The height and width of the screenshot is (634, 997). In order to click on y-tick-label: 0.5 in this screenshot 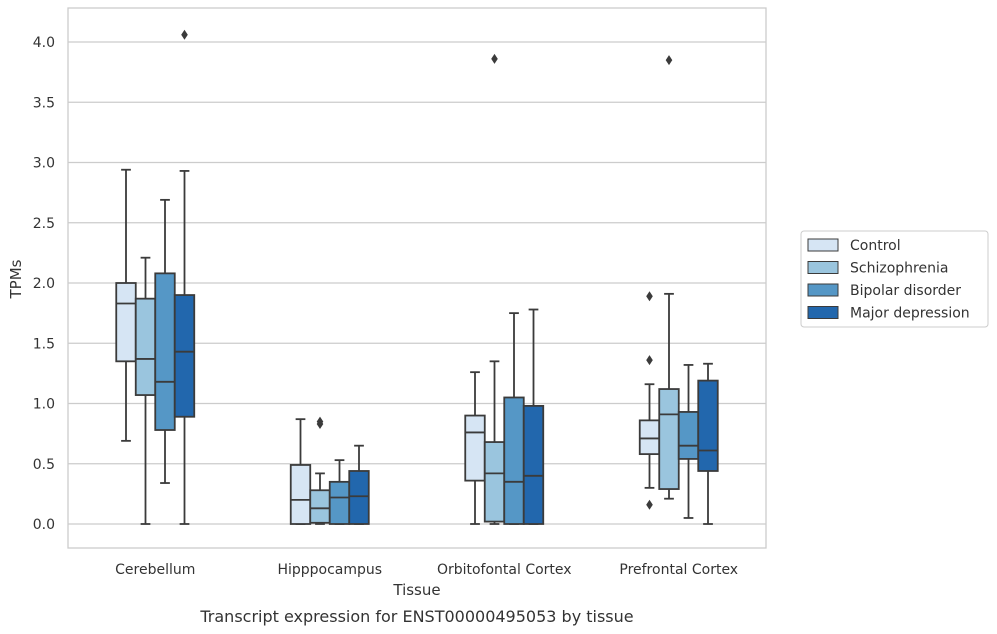, I will do `click(44, 465)`.